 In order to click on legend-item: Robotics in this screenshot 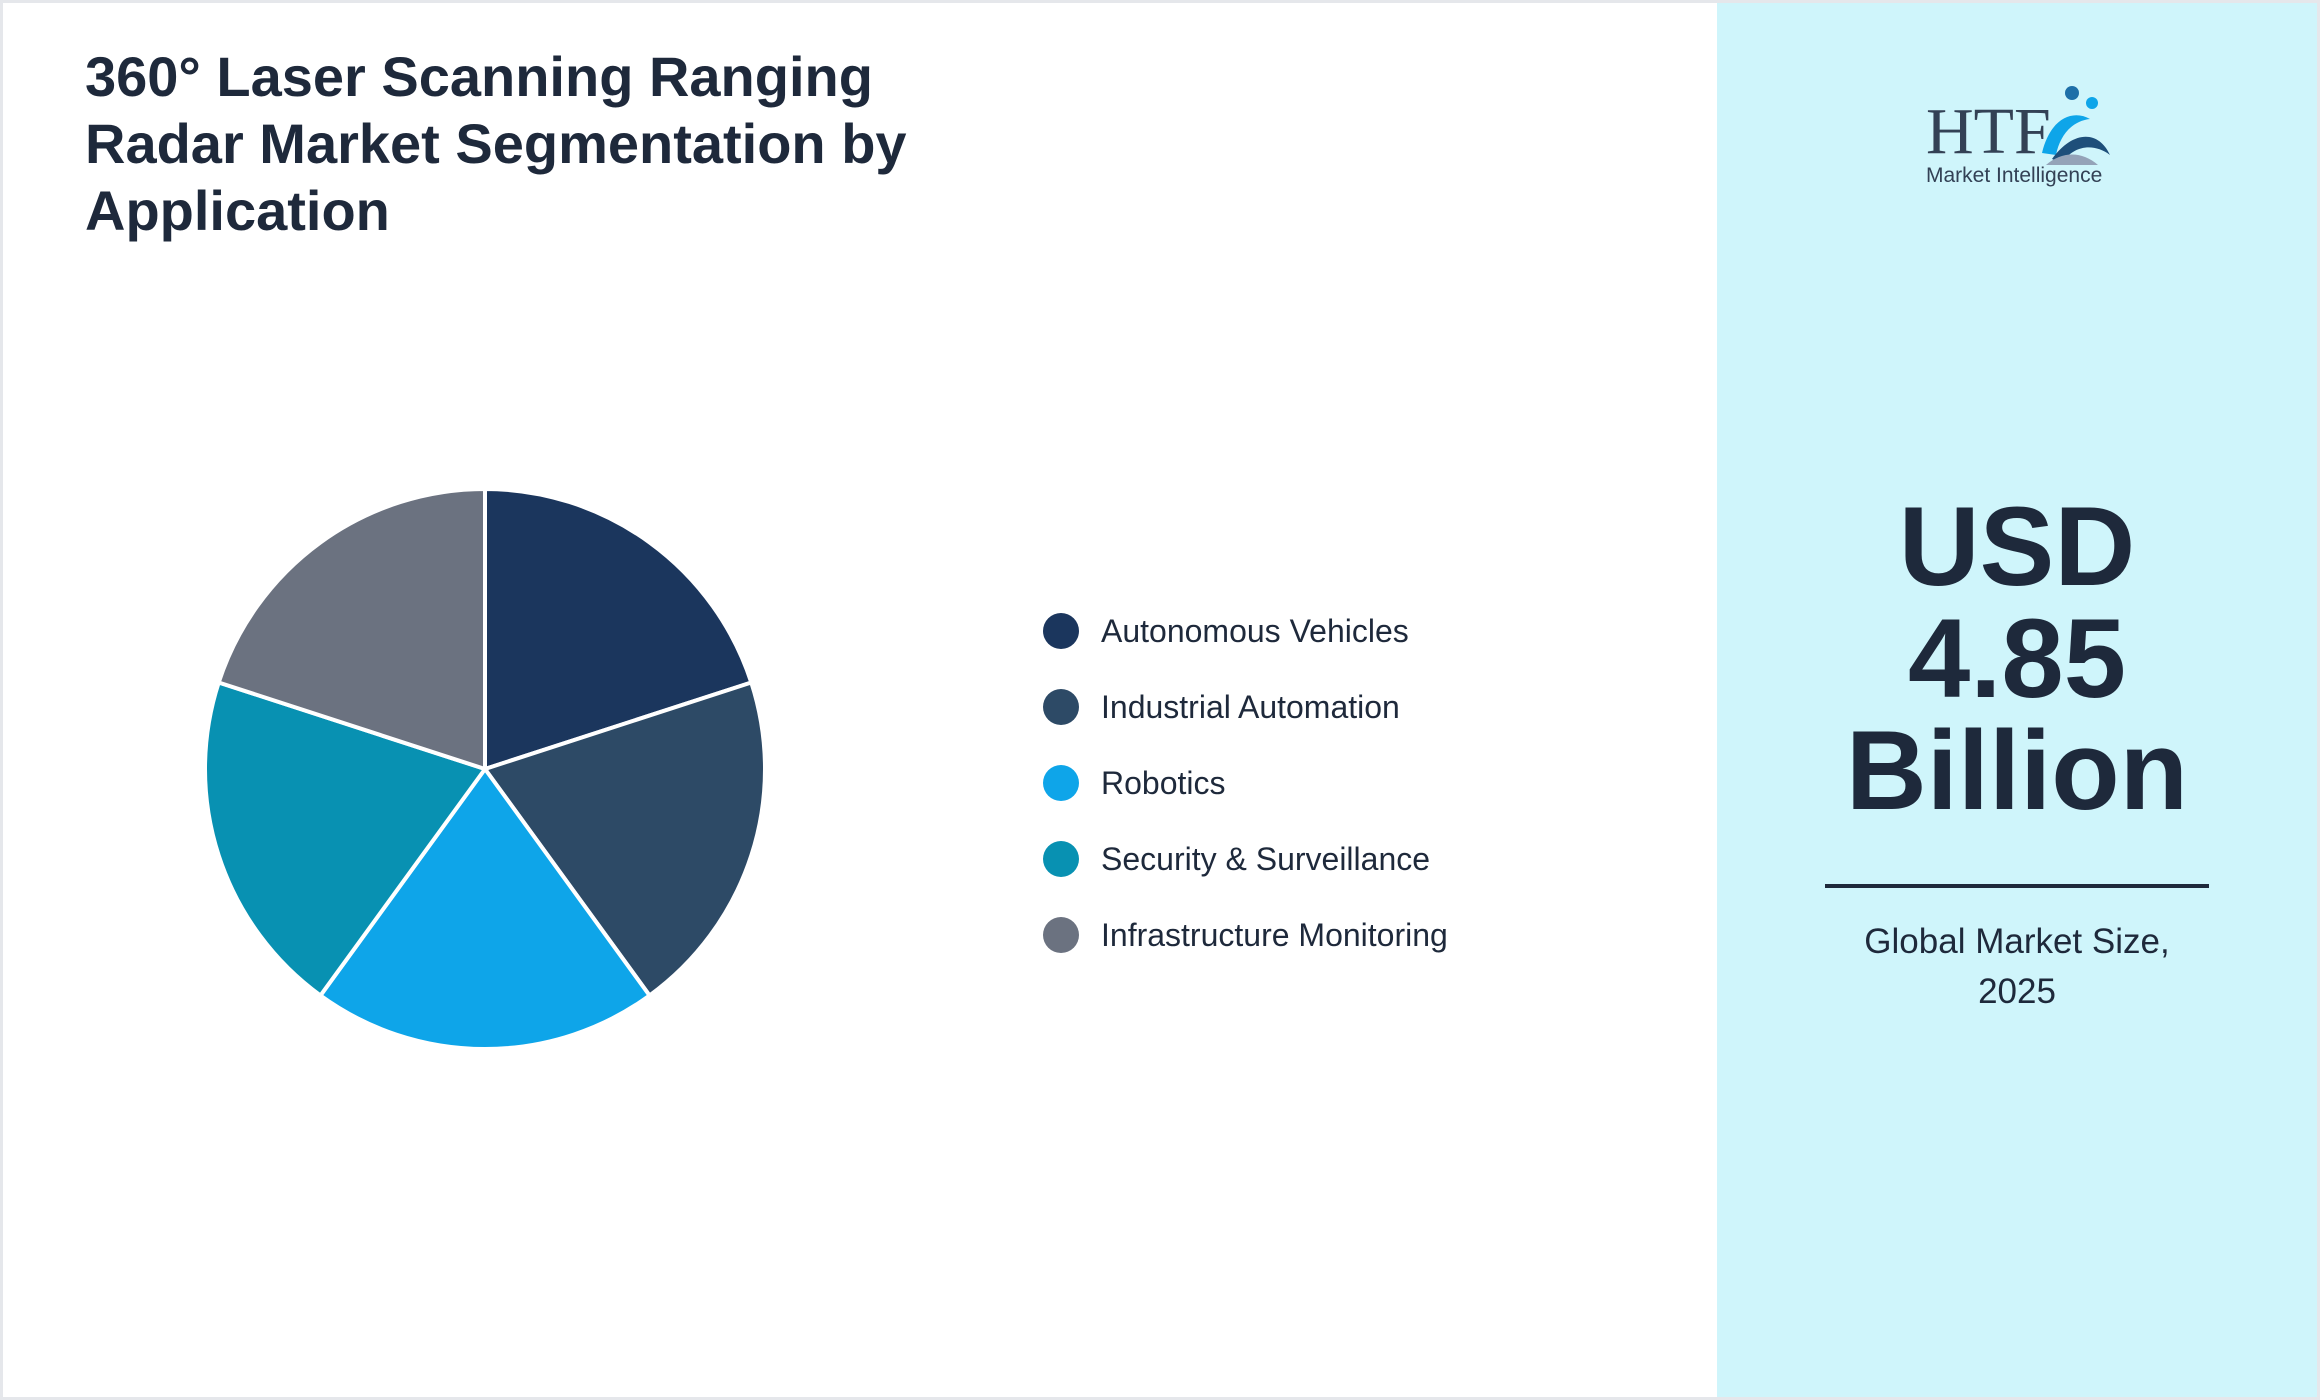, I will do `click(1245, 783)`.